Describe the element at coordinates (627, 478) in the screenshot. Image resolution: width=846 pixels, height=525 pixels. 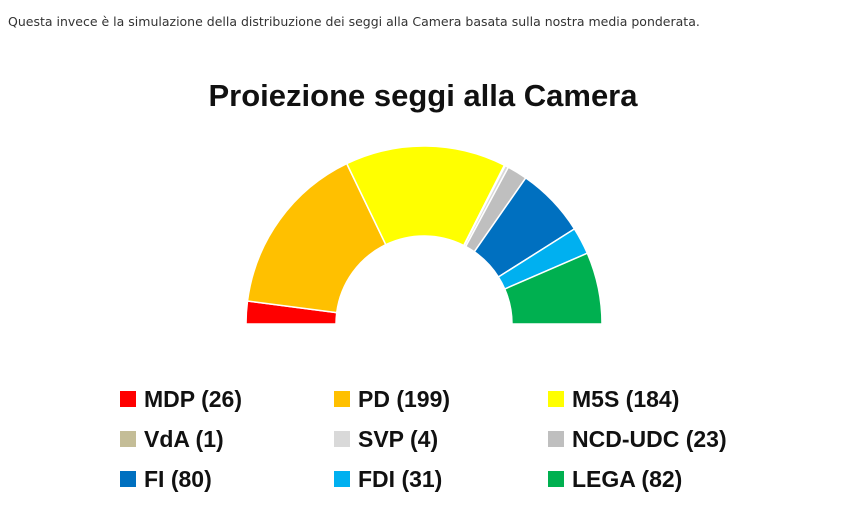
I see `legend-label: LEGA (82)` at that location.